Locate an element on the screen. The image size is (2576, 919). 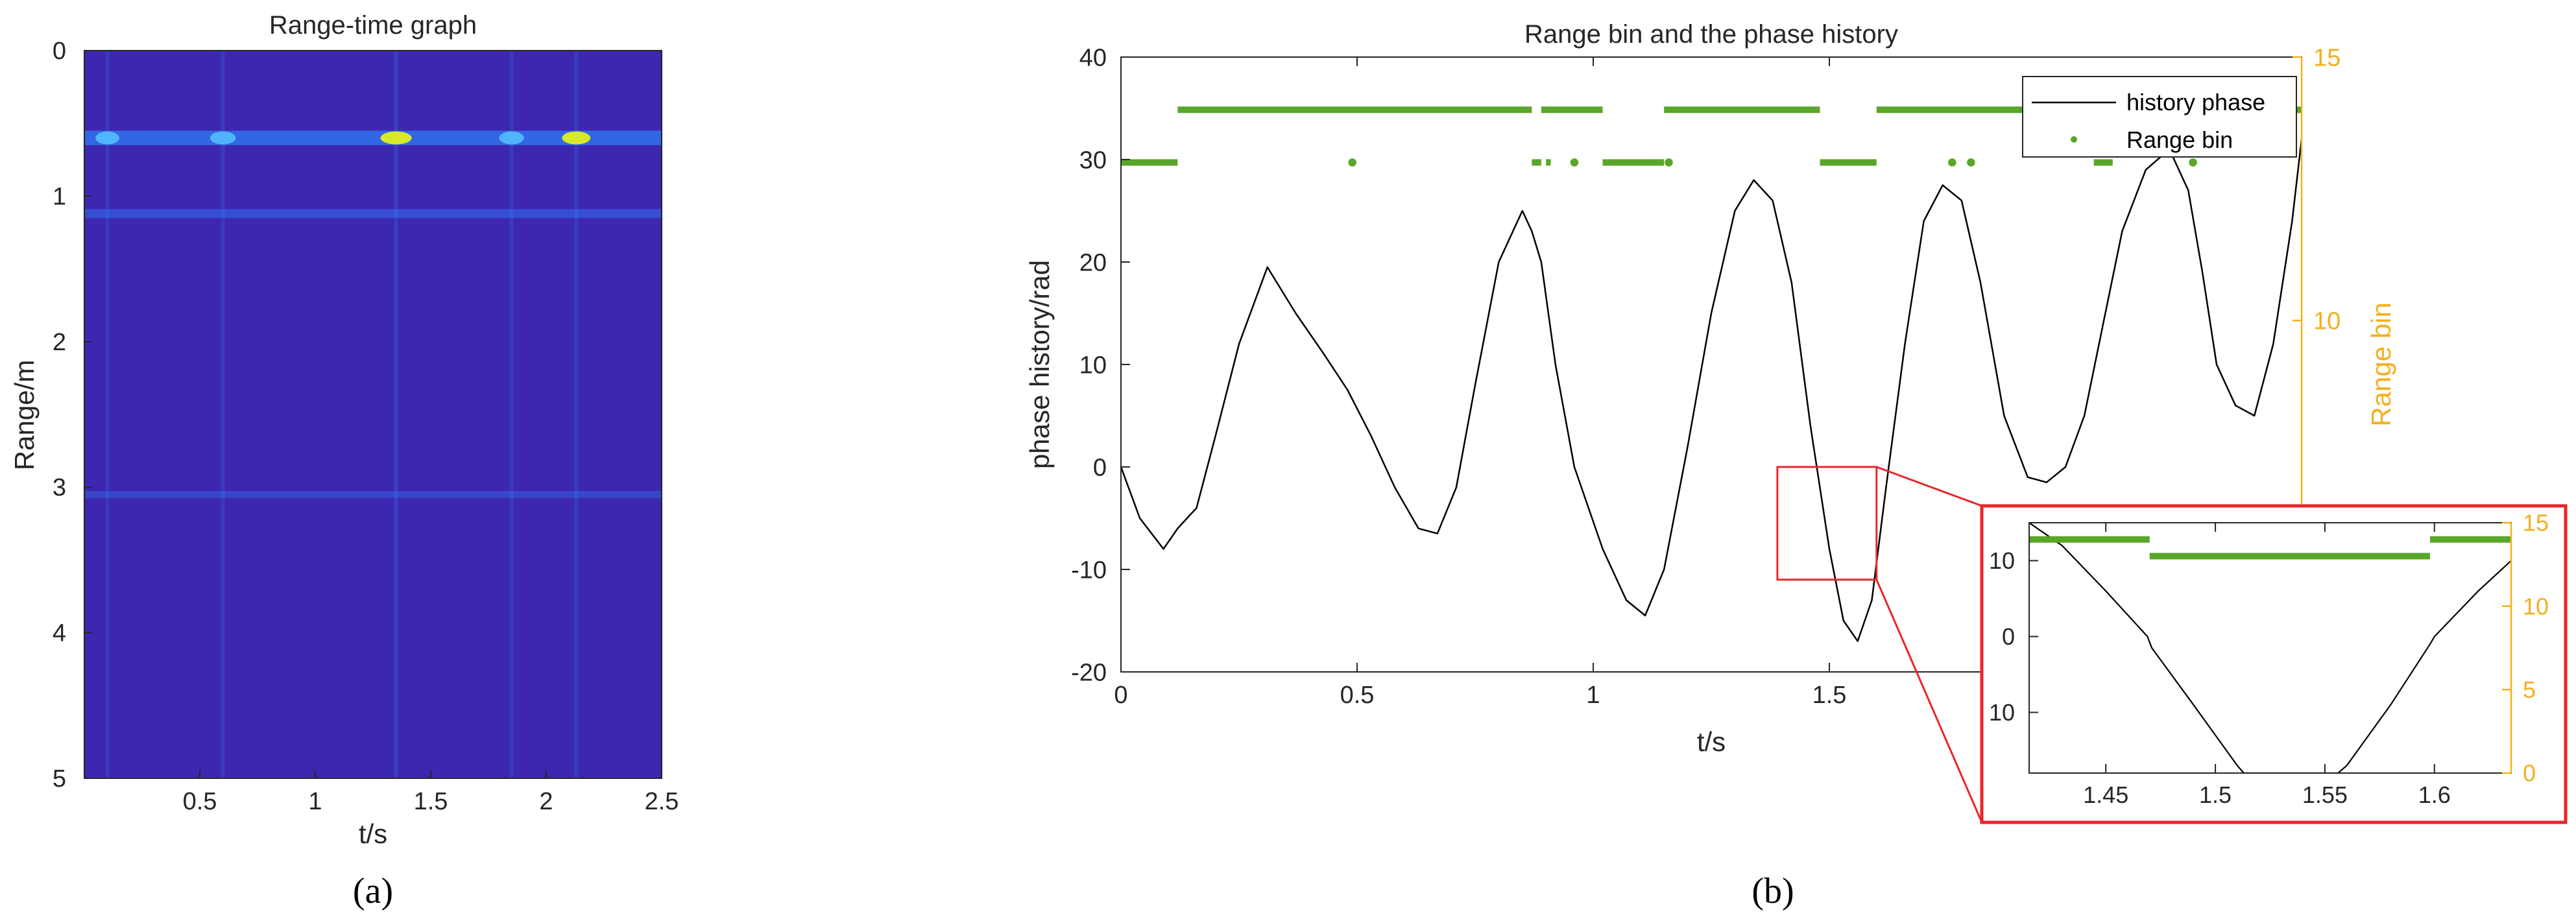
chart-b-y-tick-label-2: 0 is located at coordinates (1100, 467).